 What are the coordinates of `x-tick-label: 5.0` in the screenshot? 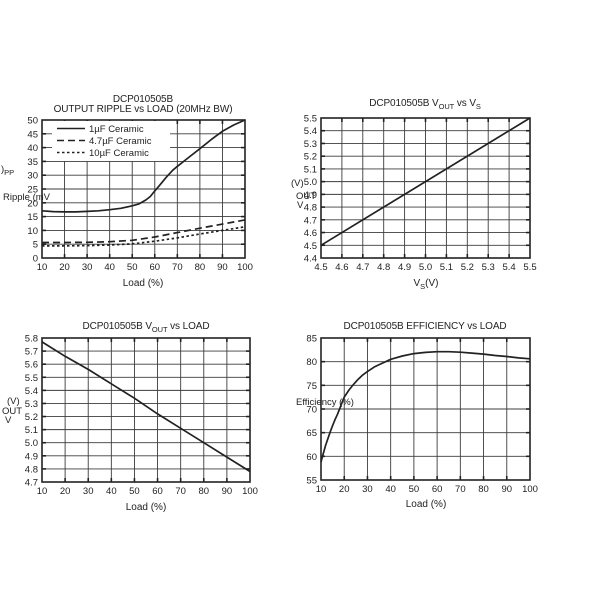 It's located at (425, 267).